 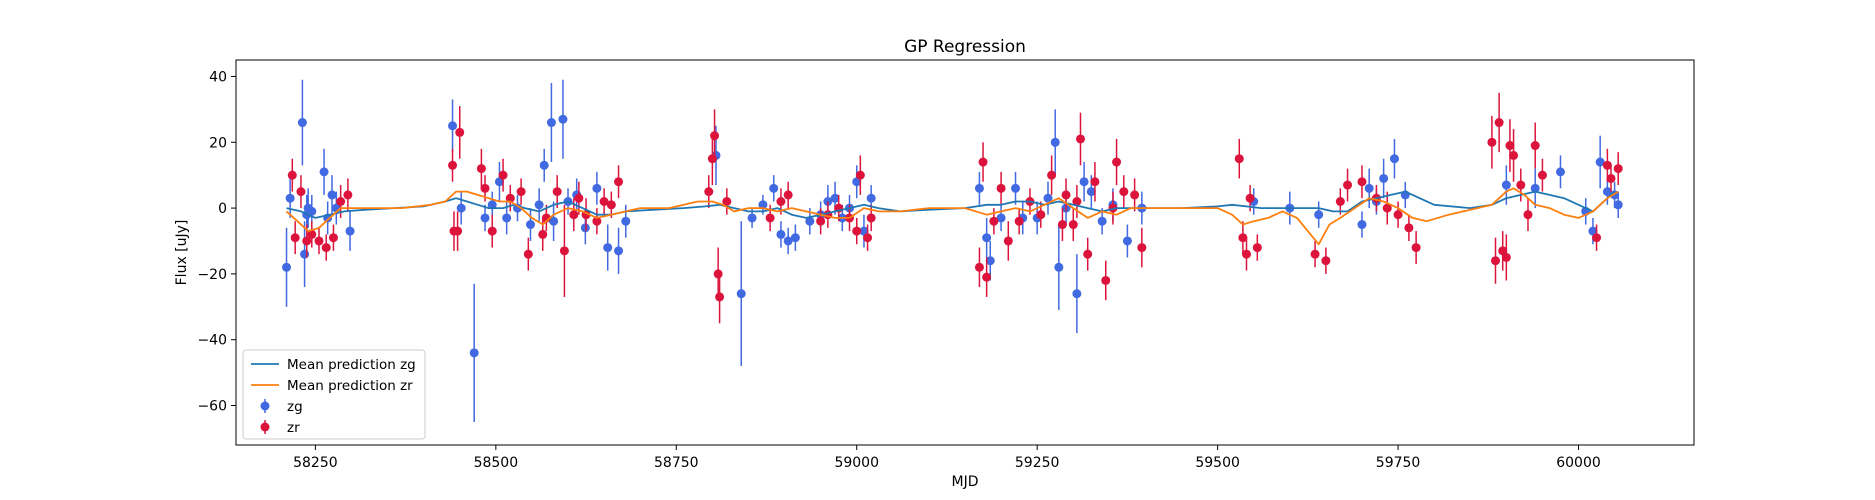 I want to click on x-axis-ticks: 58250 58500 58750 59000 59250 59500 59750 60000, so click(x=947, y=458).